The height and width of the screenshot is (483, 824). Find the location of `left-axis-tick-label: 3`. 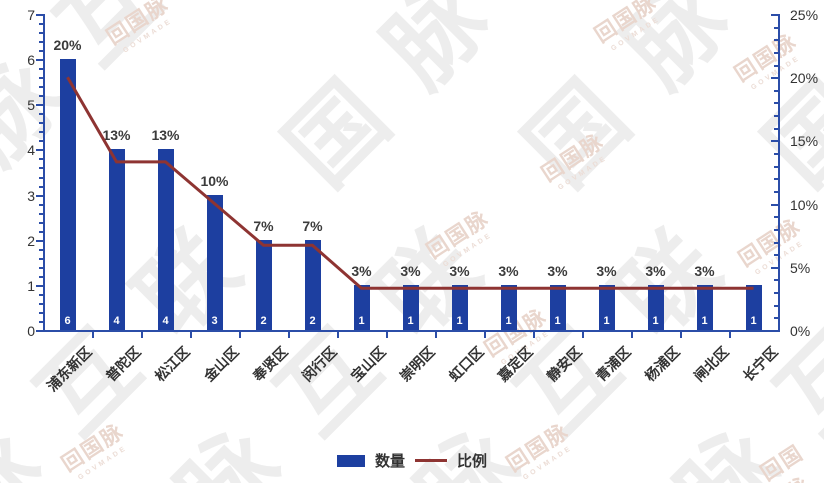

left-axis-tick-label: 3 is located at coordinates (31, 195).